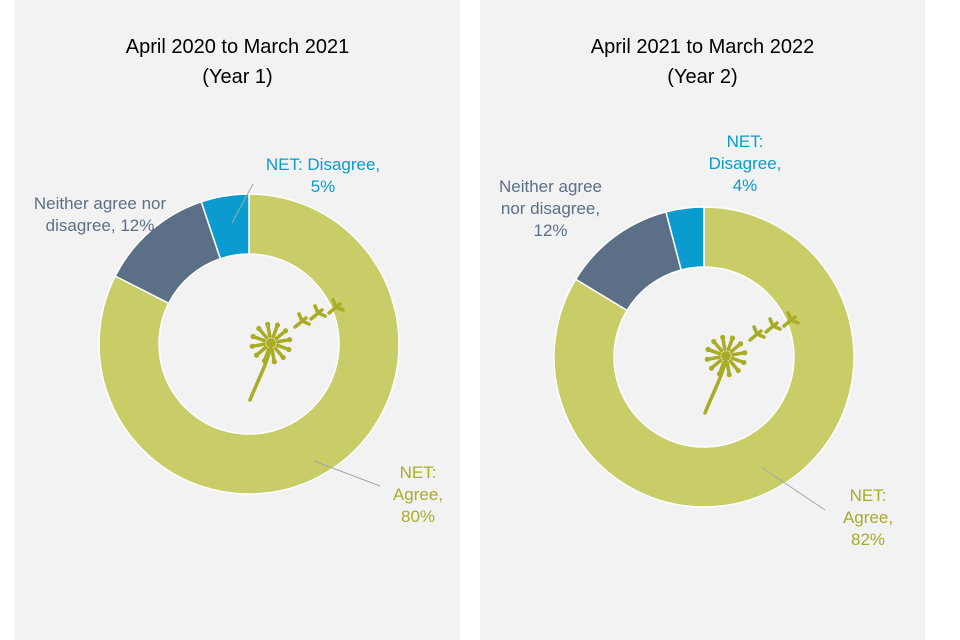 The width and height of the screenshot is (960, 640). What do you see at coordinates (702, 47) in the screenshot?
I see `chart-title-text: April 2021 to March 2022` at bounding box center [702, 47].